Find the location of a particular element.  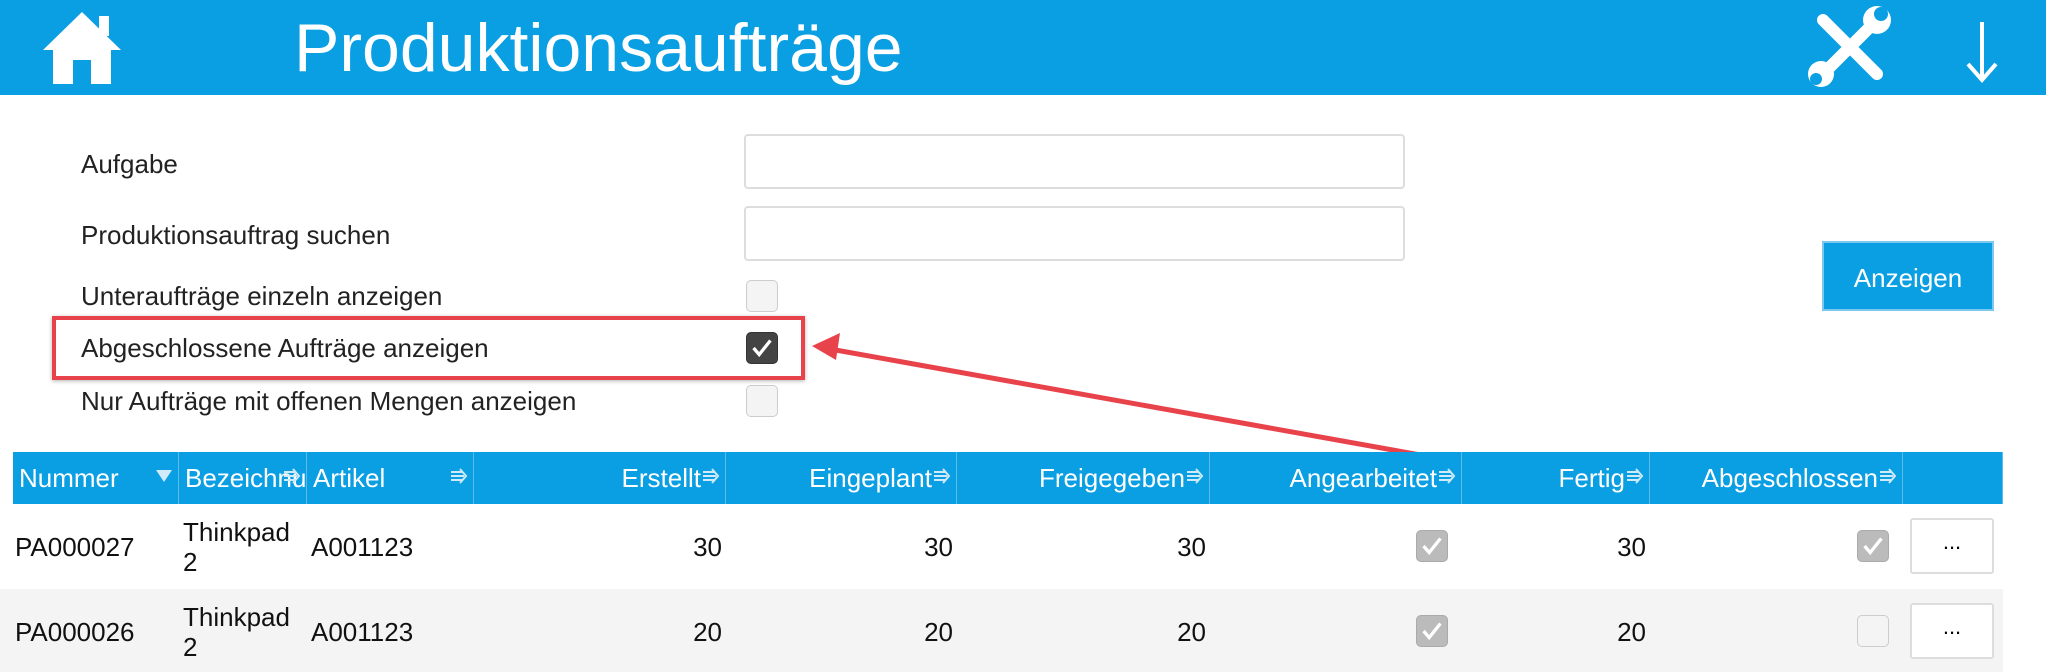

field-label: Unteraufträge einzeln anzeigen is located at coordinates (262, 296).